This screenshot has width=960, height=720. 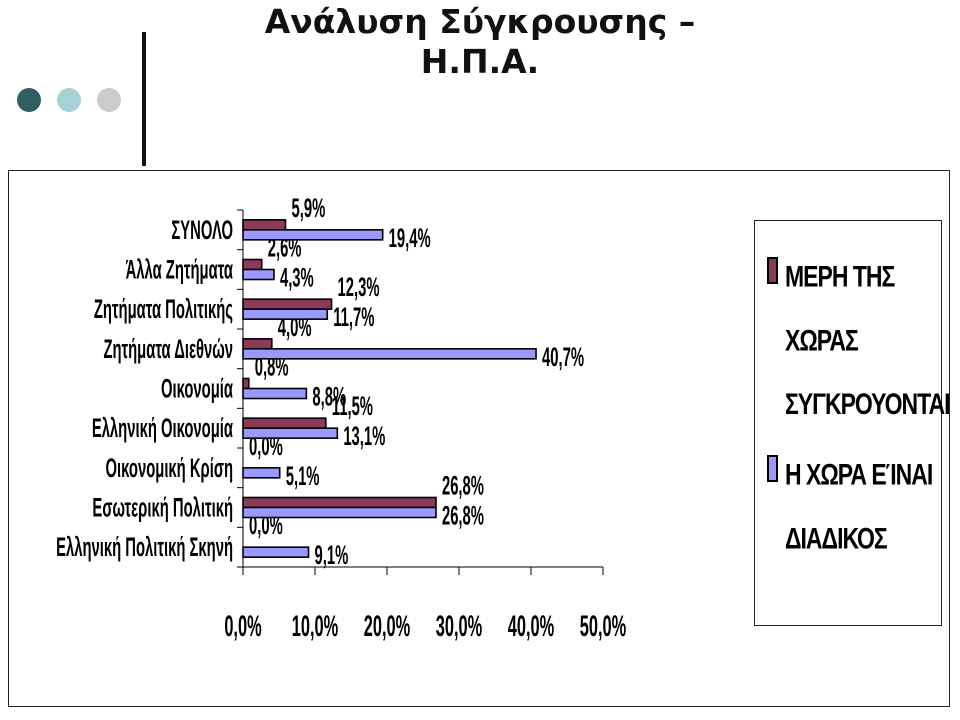 What do you see at coordinates (387, 626) in the screenshot?
I see `x-tick-label: 20,0%` at bounding box center [387, 626].